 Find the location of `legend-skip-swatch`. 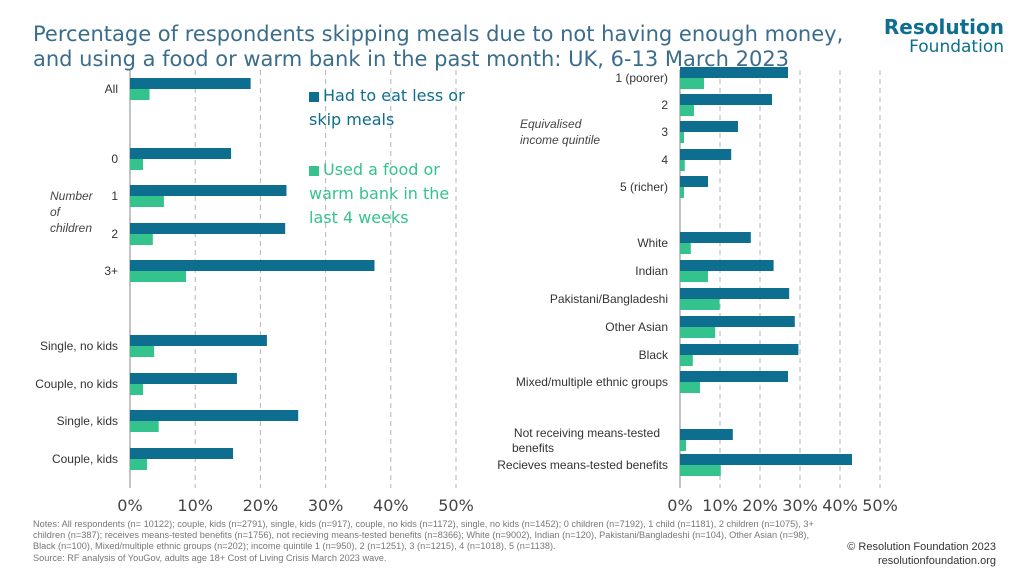

legend-skip-swatch is located at coordinates (314, 96).